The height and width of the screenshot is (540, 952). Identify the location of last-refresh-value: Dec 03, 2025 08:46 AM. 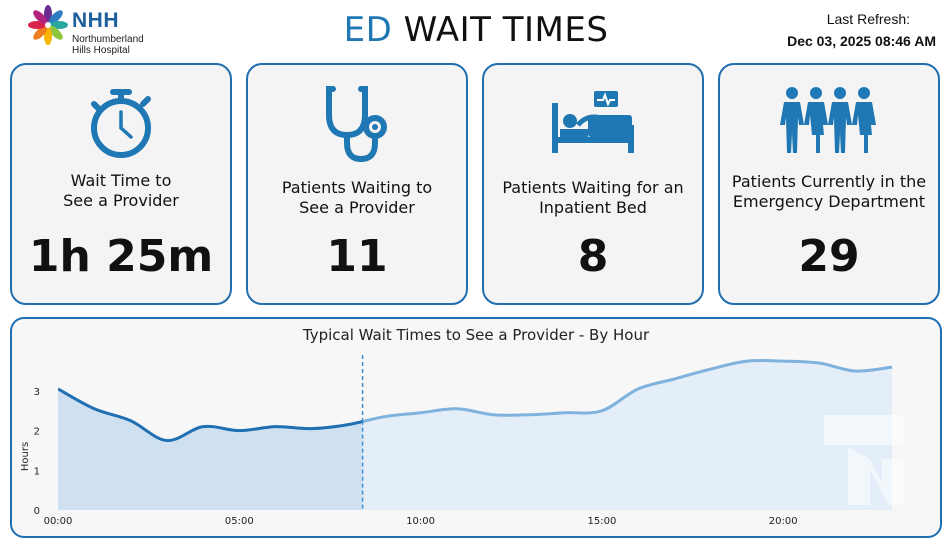
(861, 41).